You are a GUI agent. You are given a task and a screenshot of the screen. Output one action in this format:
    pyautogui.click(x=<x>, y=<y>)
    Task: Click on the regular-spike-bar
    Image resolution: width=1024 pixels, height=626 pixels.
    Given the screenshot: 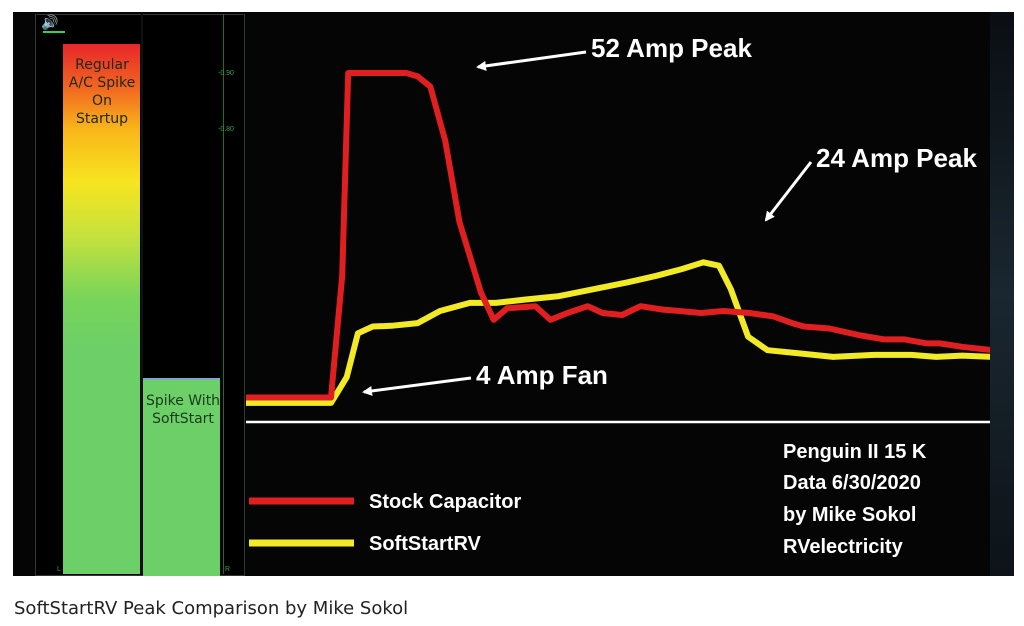 What is the action you would take?
    pyautogui.click(x=101, y=309)
    